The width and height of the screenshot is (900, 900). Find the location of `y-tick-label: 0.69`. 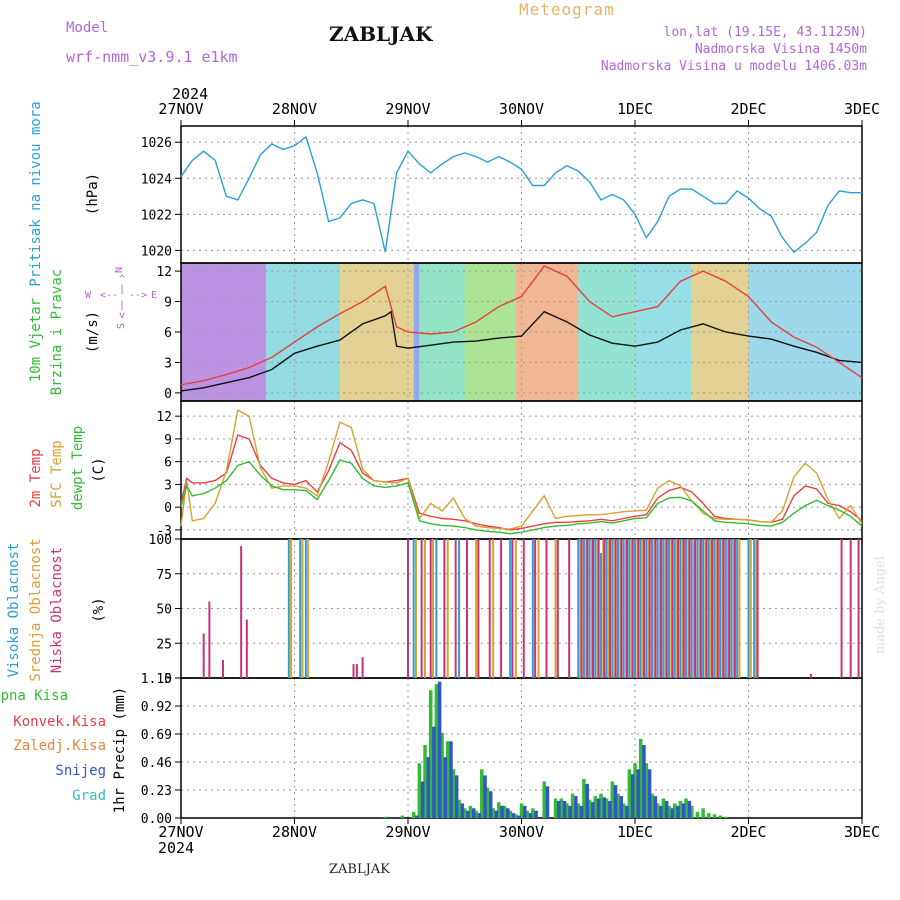

y-tick-label: 0.69 is located at coordinates (156, 735).